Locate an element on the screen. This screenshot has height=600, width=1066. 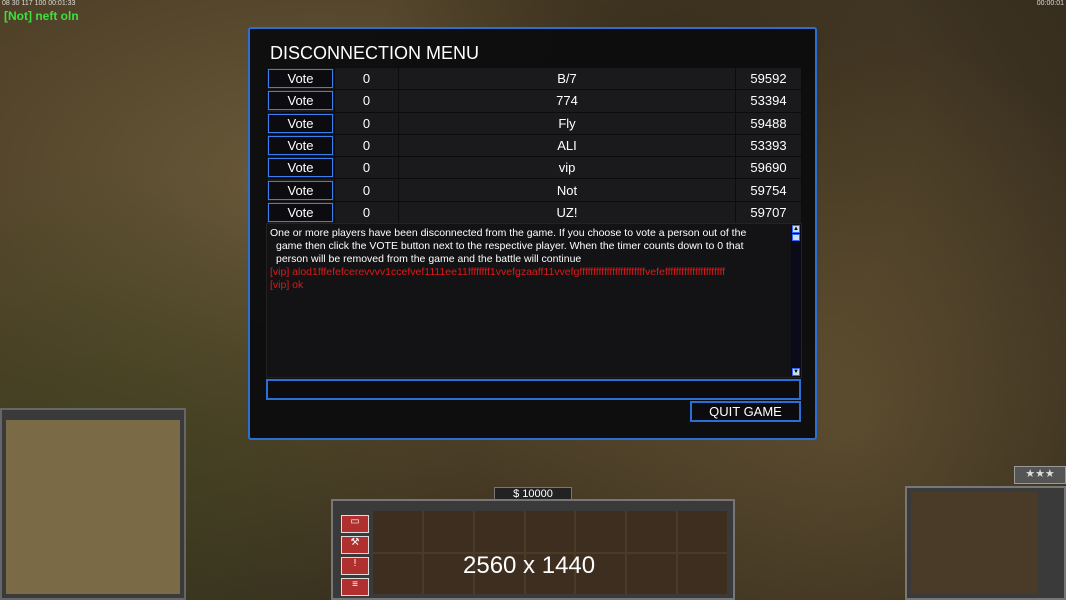
dialog-title: DISCONNECTION MENU is located at coordinates (375, 53).